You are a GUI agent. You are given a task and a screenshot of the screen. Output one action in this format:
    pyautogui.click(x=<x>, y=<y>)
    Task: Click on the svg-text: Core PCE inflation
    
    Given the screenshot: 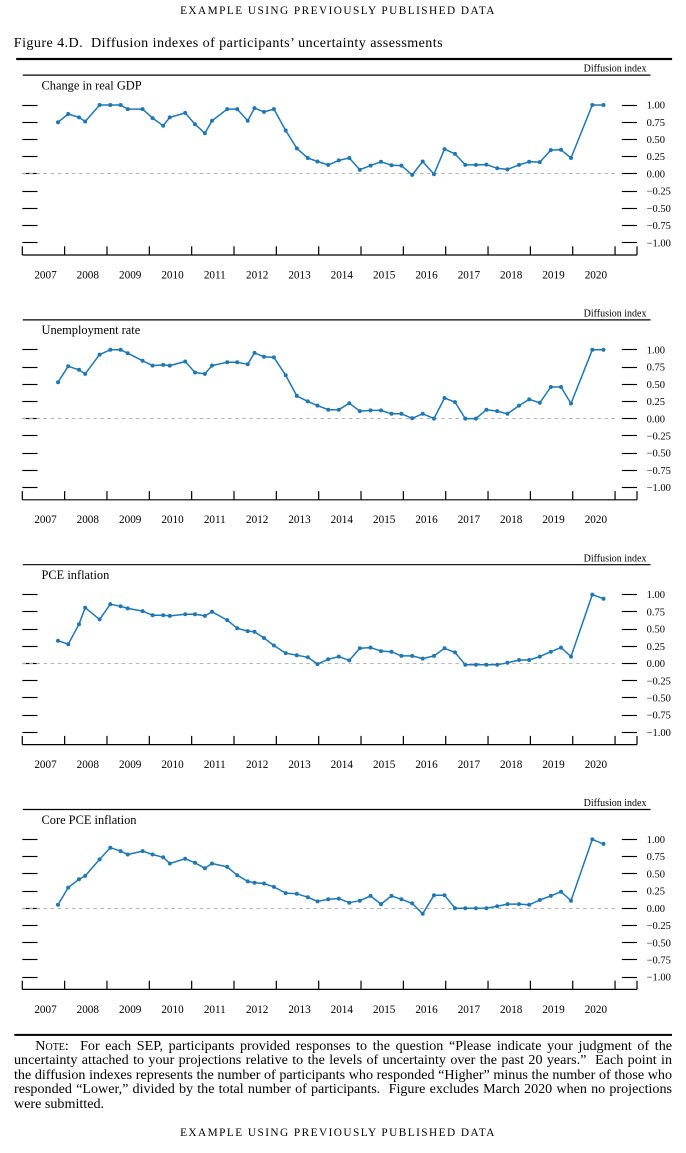 What is the action you would take?
    pyautogui.click(x=89, y=820)
    